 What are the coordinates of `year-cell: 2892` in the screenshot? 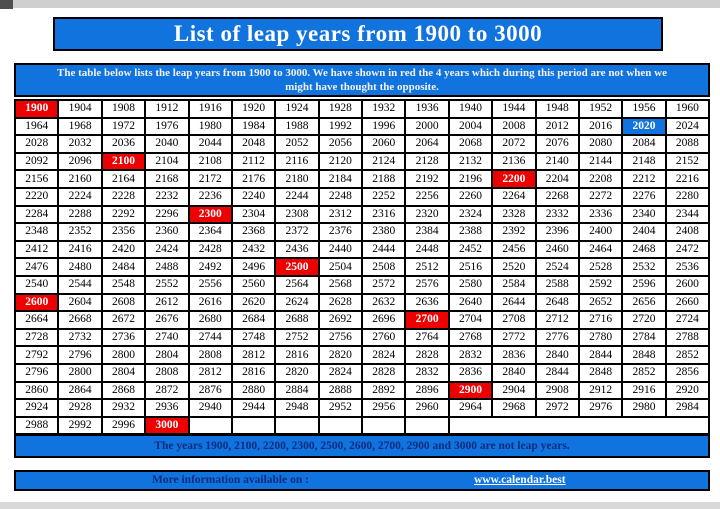 It's located at (384, 390).